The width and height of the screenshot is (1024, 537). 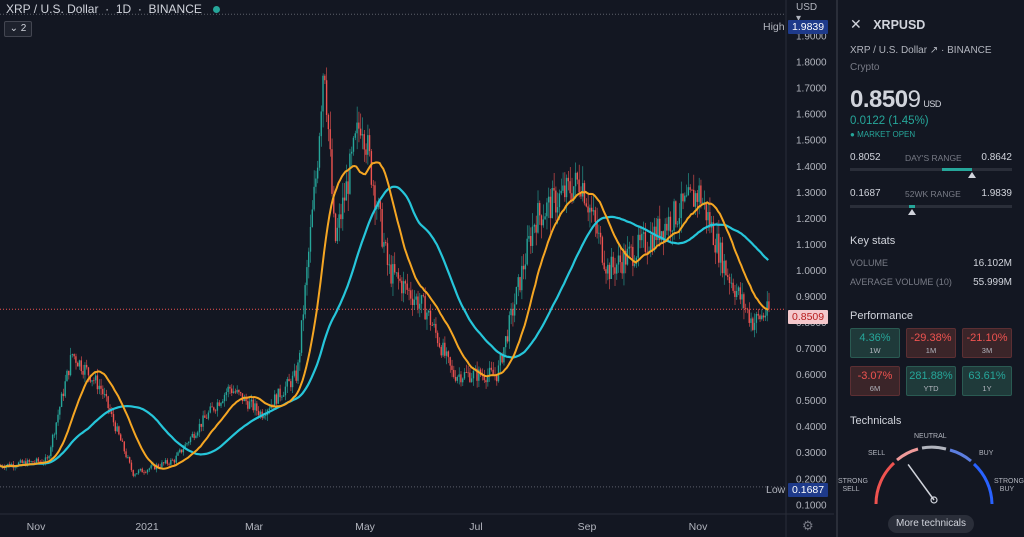 What do you see at coordinates (812, 13) in the screenshot?
I see `axis-currency: USD ▾` at bounding box center [812, 13].